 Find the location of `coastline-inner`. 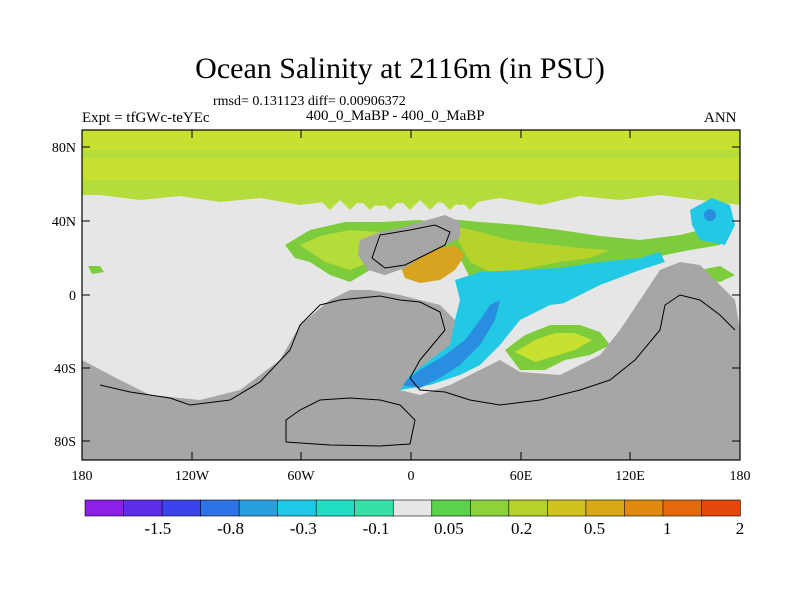

coastline-inner is located at coordinates (350, 422).